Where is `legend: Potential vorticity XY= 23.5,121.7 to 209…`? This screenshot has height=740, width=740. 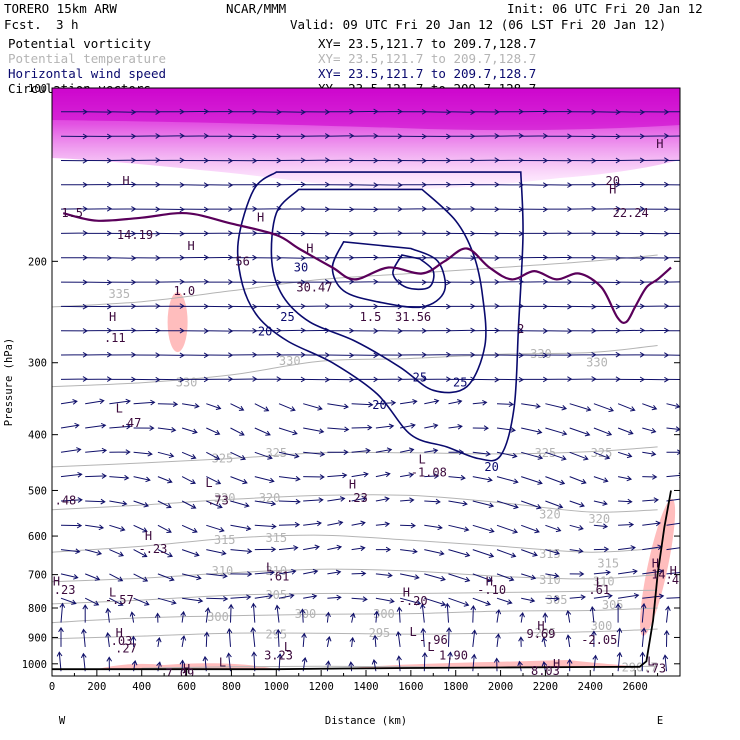 legend: Potential vorticity XY= 23.5,121.7 to 209… is located at coordinates (272, 66).